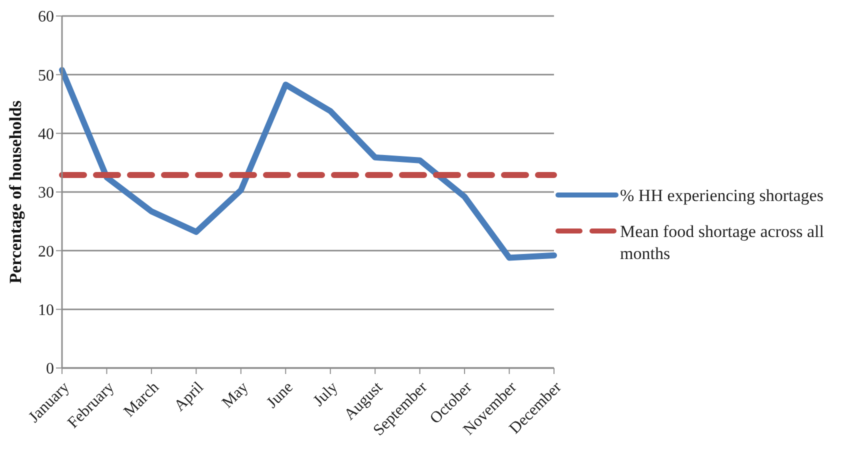 This screenshot has width=864, height=463. I want to click on x-tick-label: May, so click(235, 395).